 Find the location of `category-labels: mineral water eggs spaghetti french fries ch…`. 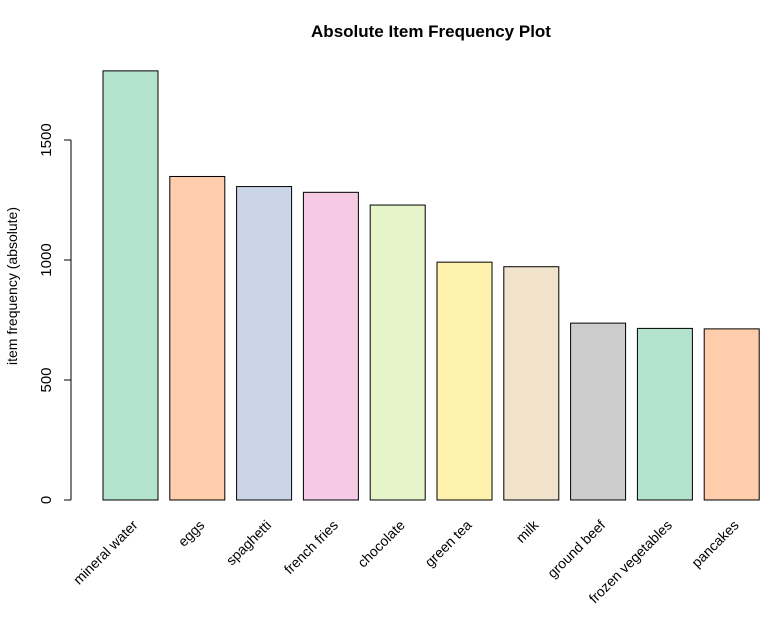

category-labels: mineral water eggs spaghetti french fries ch… is located at coordinates (406, 561).